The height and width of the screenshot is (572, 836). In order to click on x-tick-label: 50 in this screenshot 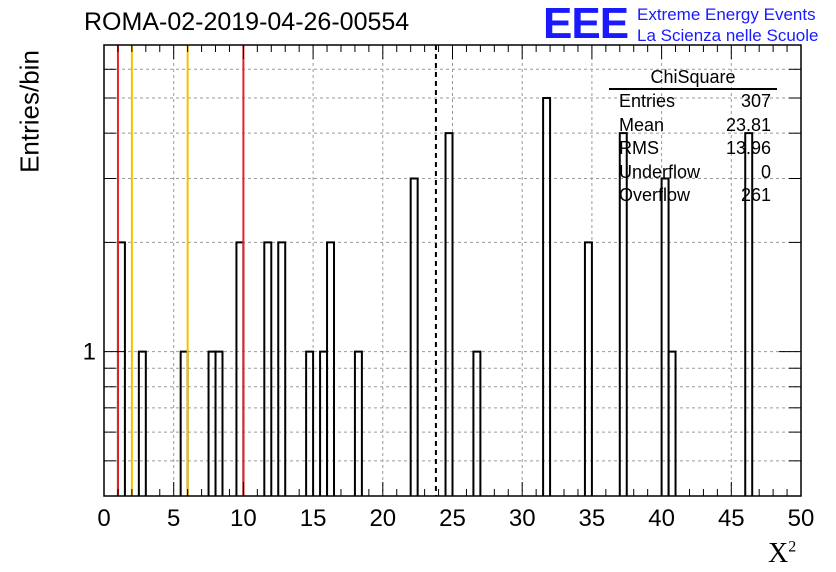, I will do `click(801, 518)`.